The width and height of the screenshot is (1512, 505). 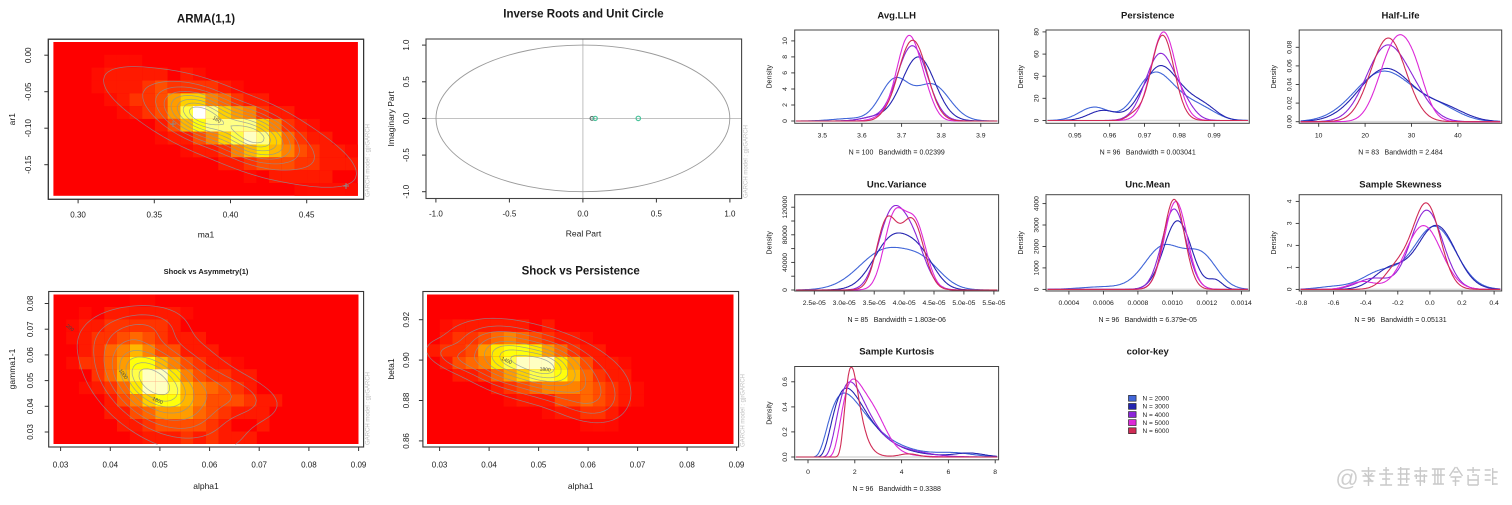 I want to click on svg-text: 80000, so click(x=785, y=234).